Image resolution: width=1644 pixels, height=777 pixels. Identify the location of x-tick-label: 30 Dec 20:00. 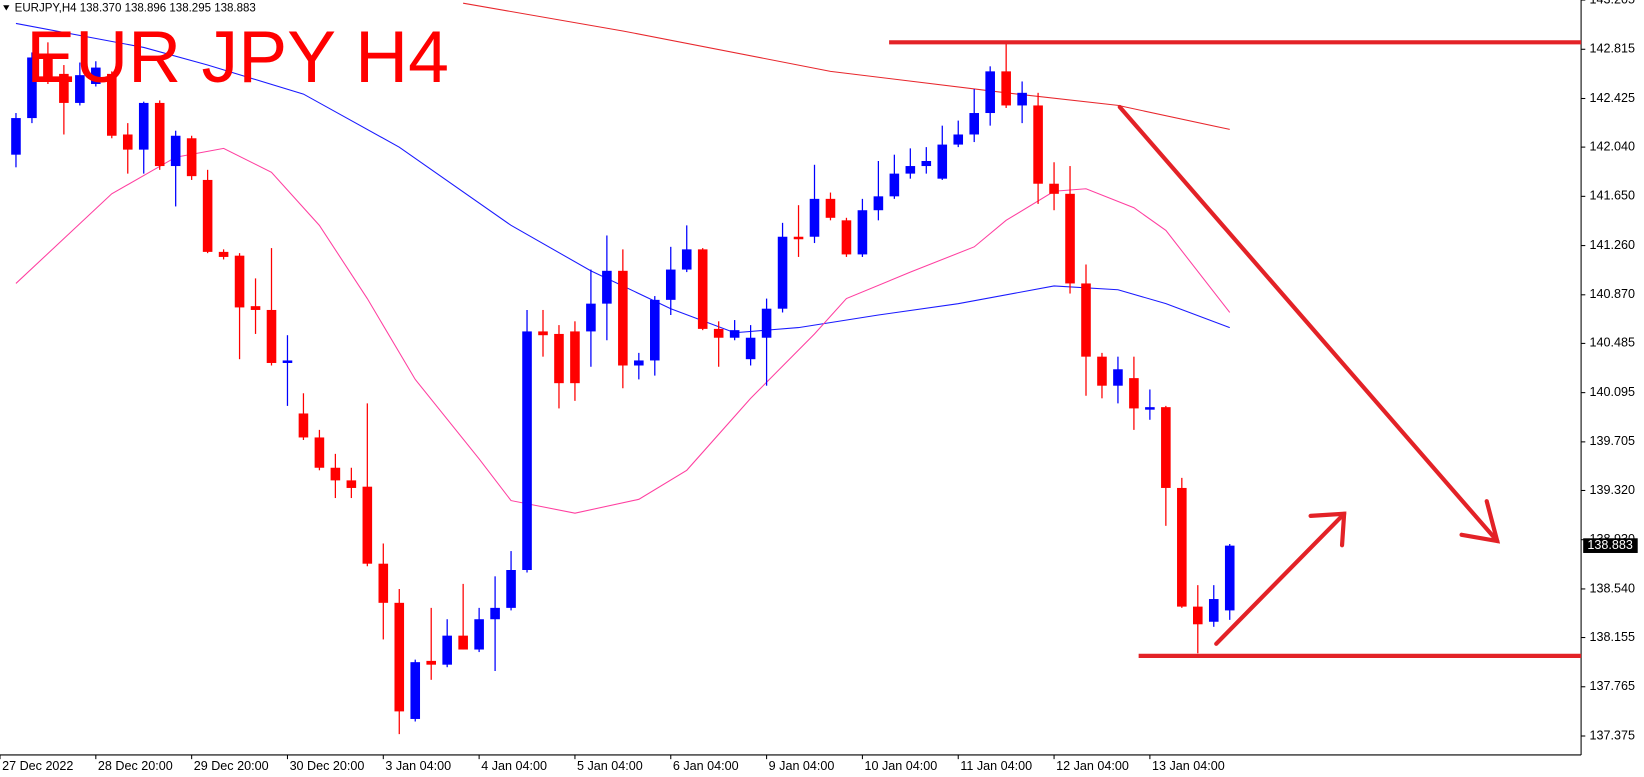
(327, 766).